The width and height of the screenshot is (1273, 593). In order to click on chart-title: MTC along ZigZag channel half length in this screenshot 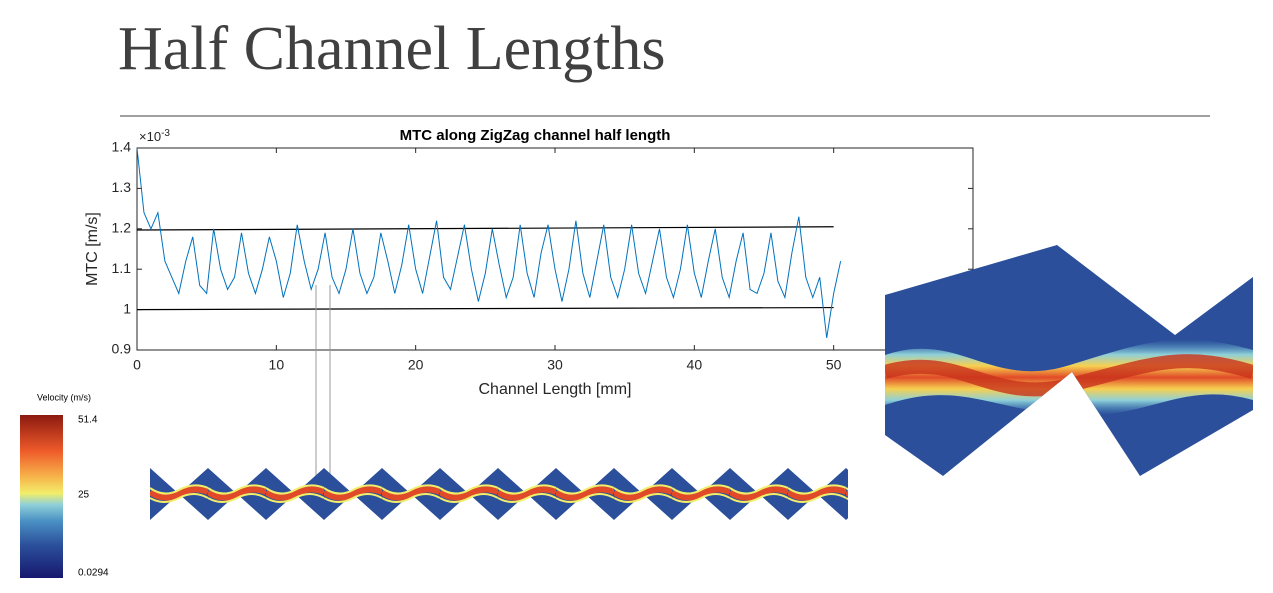, I will do `click(535, 135)`.